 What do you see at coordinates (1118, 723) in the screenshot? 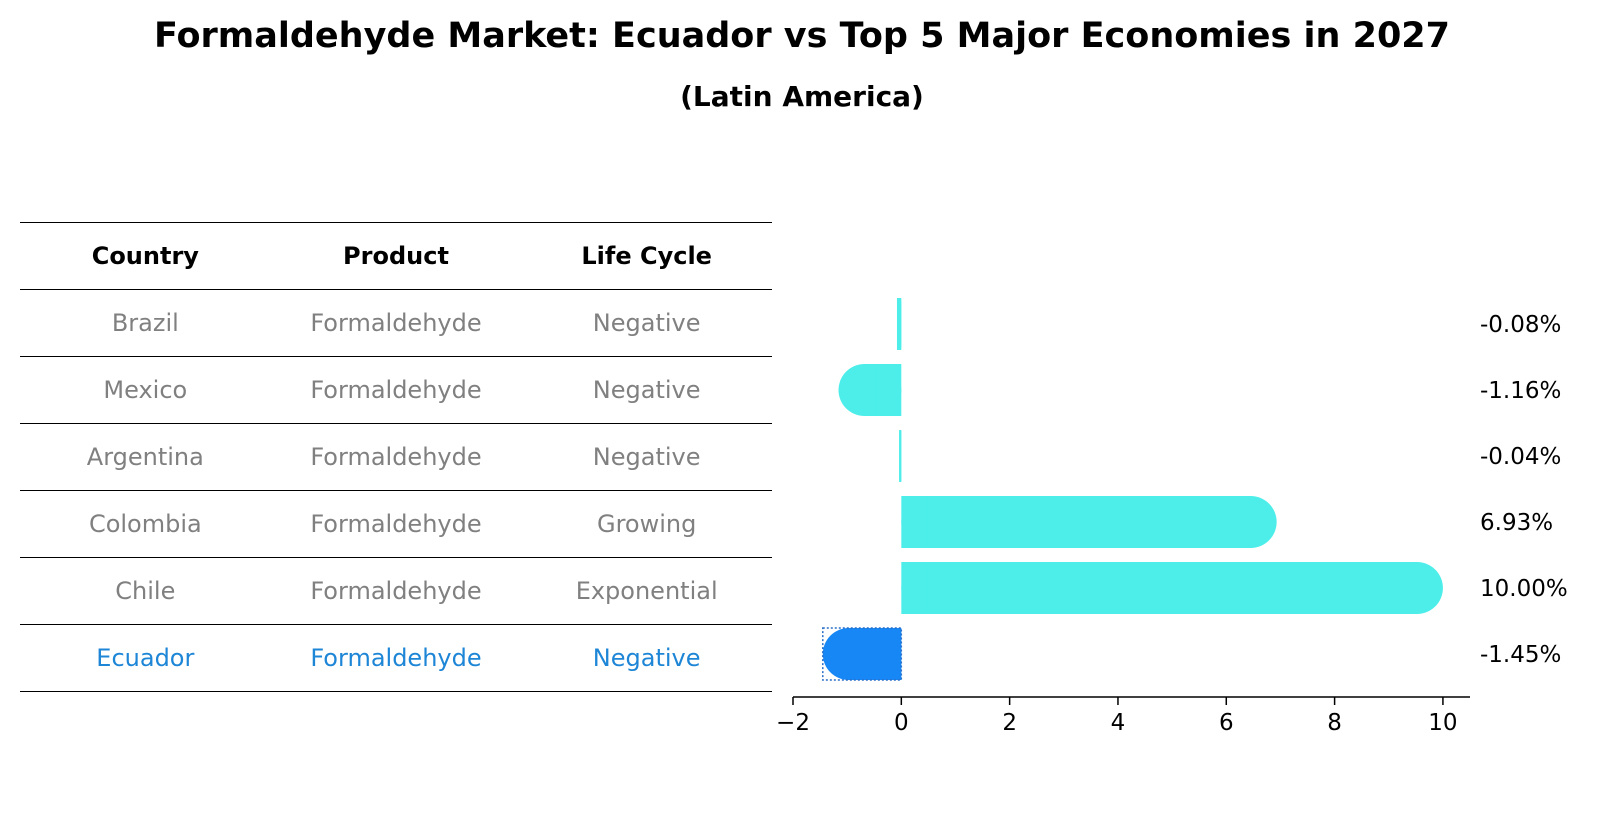
I see `x-tick-label: 4` at bounding box center [1118, 723].